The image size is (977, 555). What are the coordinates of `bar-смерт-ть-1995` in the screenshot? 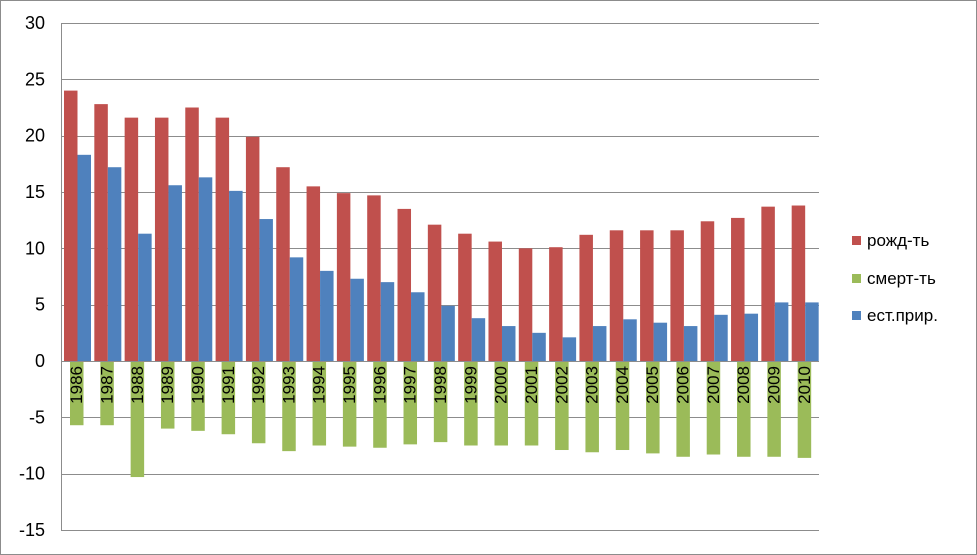 It's located at (349, 404).